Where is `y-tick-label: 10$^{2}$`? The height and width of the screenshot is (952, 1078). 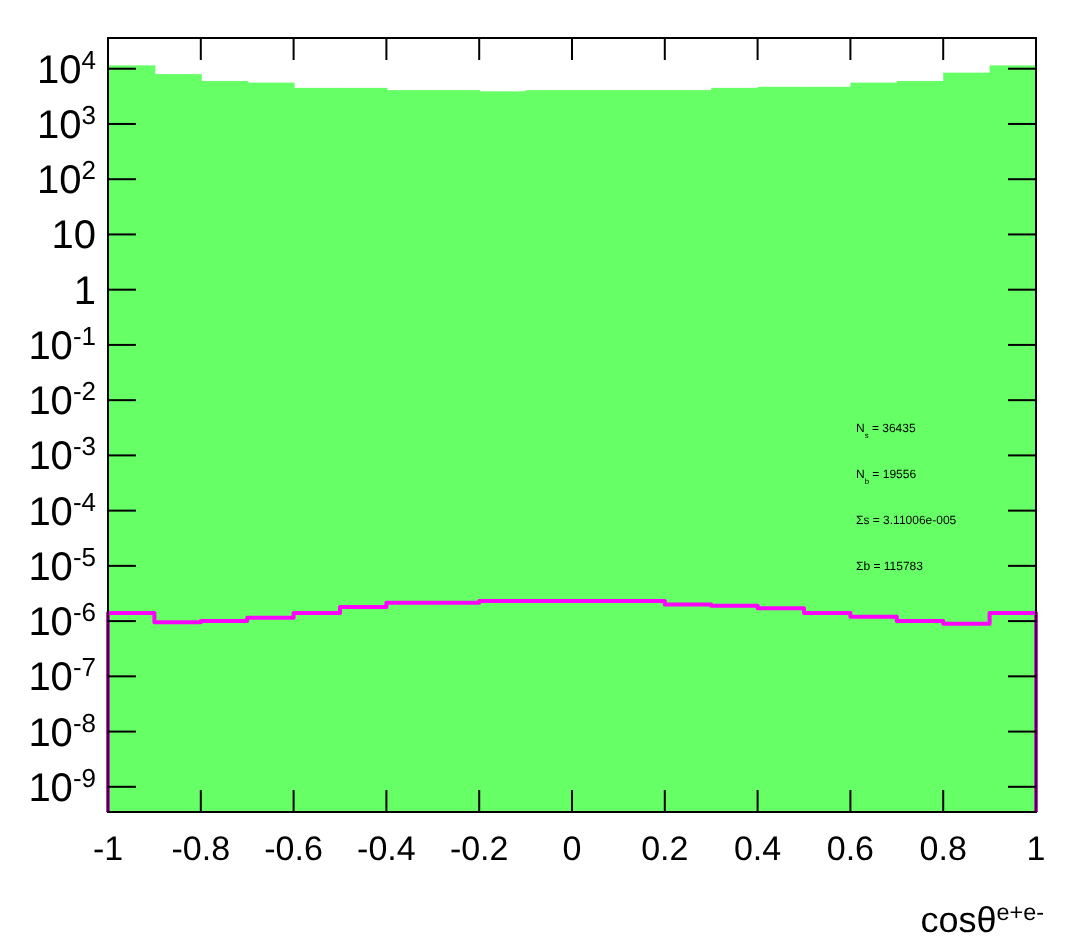
y-tick-label: 10$^{2}$ is located at coordinates (66, 179).